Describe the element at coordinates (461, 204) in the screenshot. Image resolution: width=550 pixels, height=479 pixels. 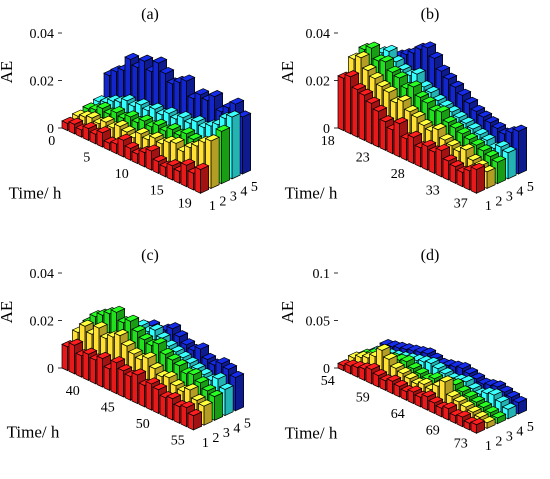
I see `time-tick-label: 37` at that location.